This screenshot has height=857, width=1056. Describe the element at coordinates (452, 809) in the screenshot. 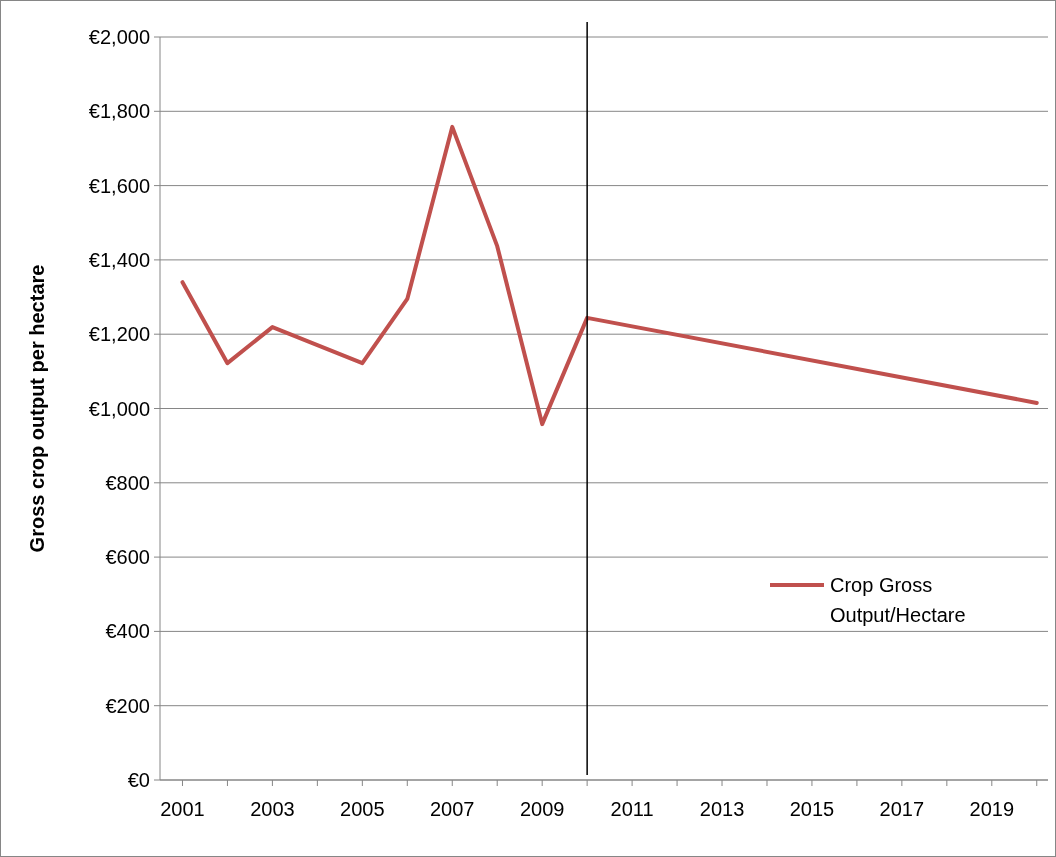

I see `x-tick-label: 2007` at that location.